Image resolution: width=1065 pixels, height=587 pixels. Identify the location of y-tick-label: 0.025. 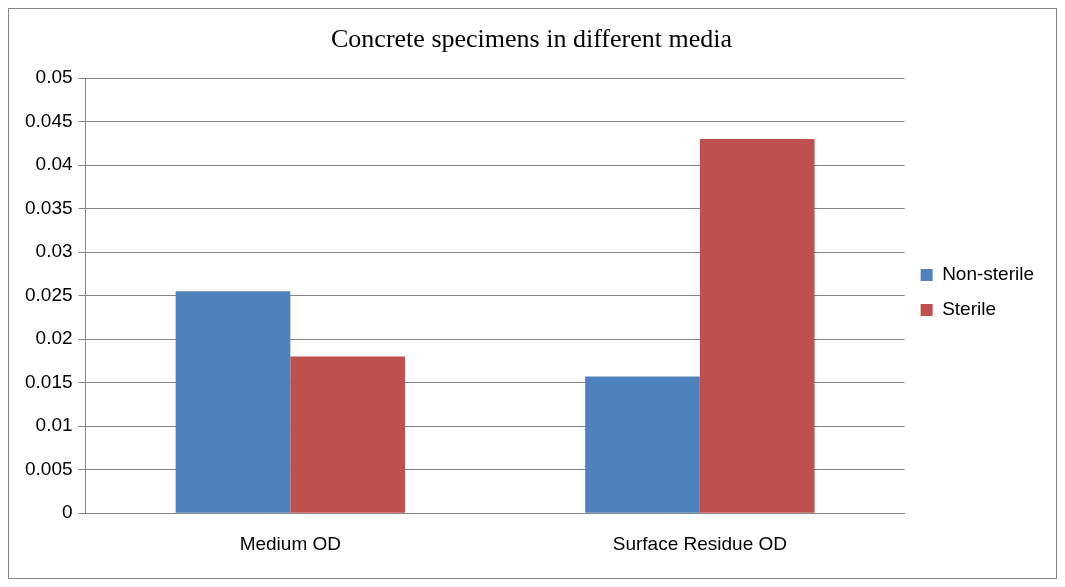
(49, 294).